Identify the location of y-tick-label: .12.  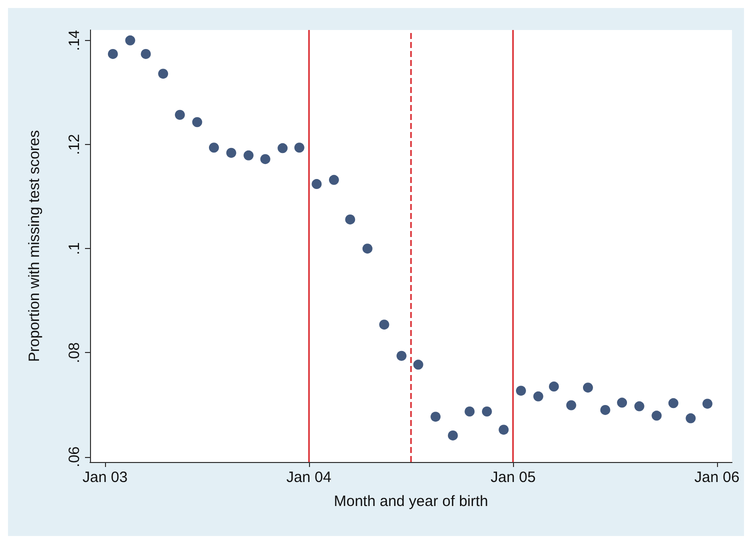
(74, 144).